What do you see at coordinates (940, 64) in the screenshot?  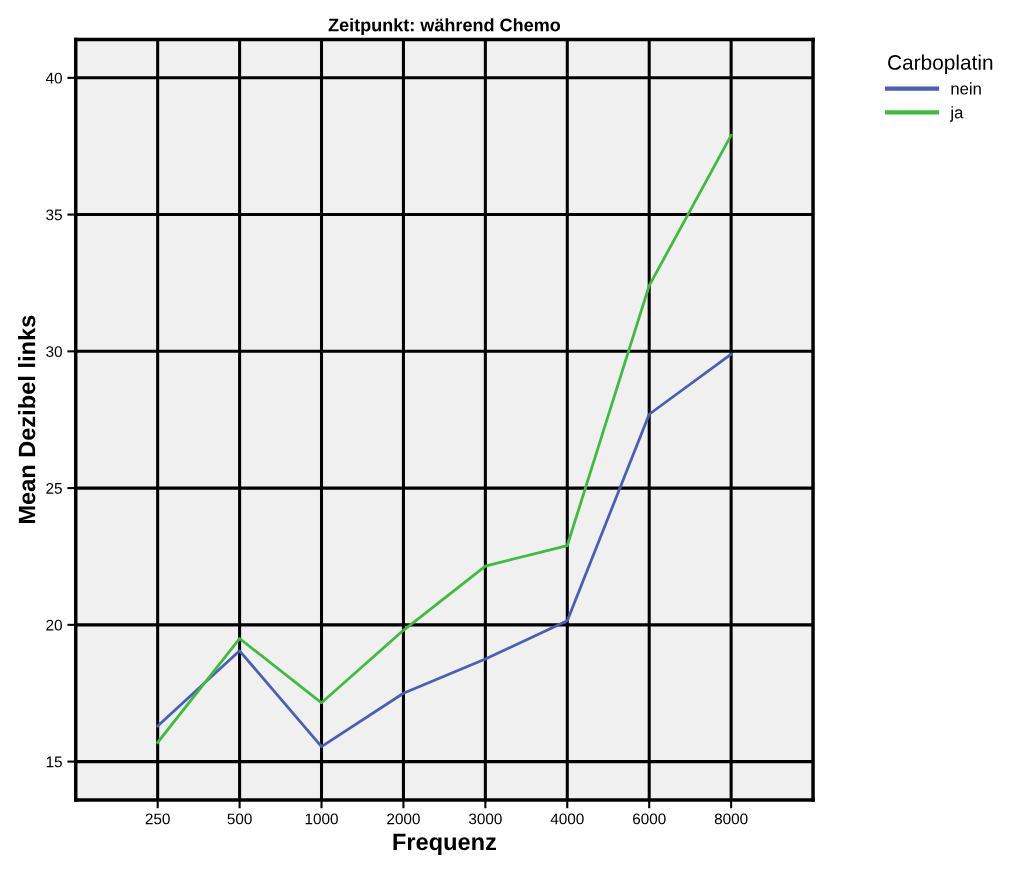 I see `legend-title: Carboplatin` at bounding box center [940, 64].